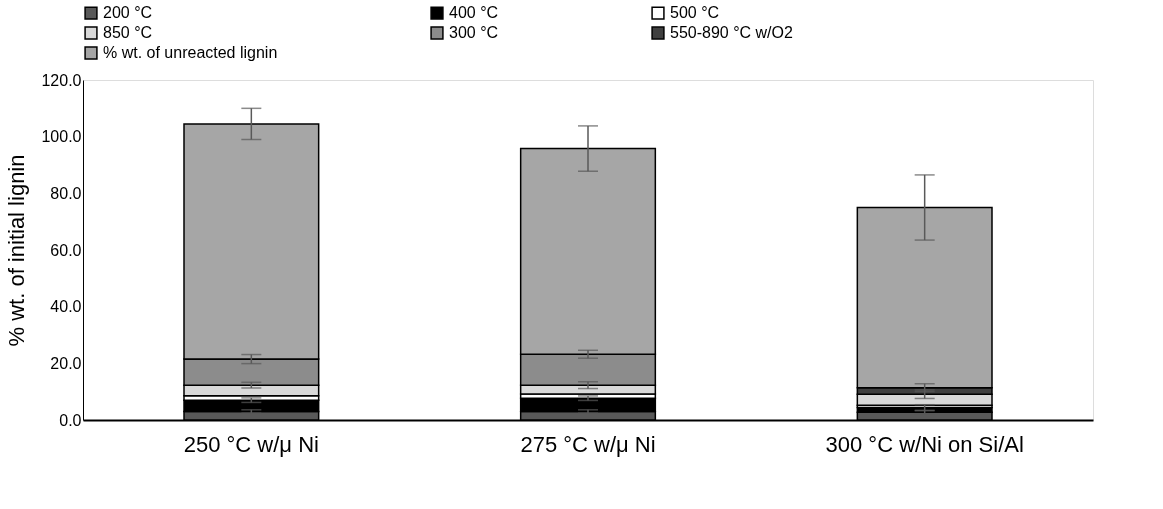 The height and width of the screenshot is (509, 1163). What do you see at coordinates (17, 250) in the screenshot?
I see `y-axis-title: % wt. of initial lignin` at bounding box center [17, 250].